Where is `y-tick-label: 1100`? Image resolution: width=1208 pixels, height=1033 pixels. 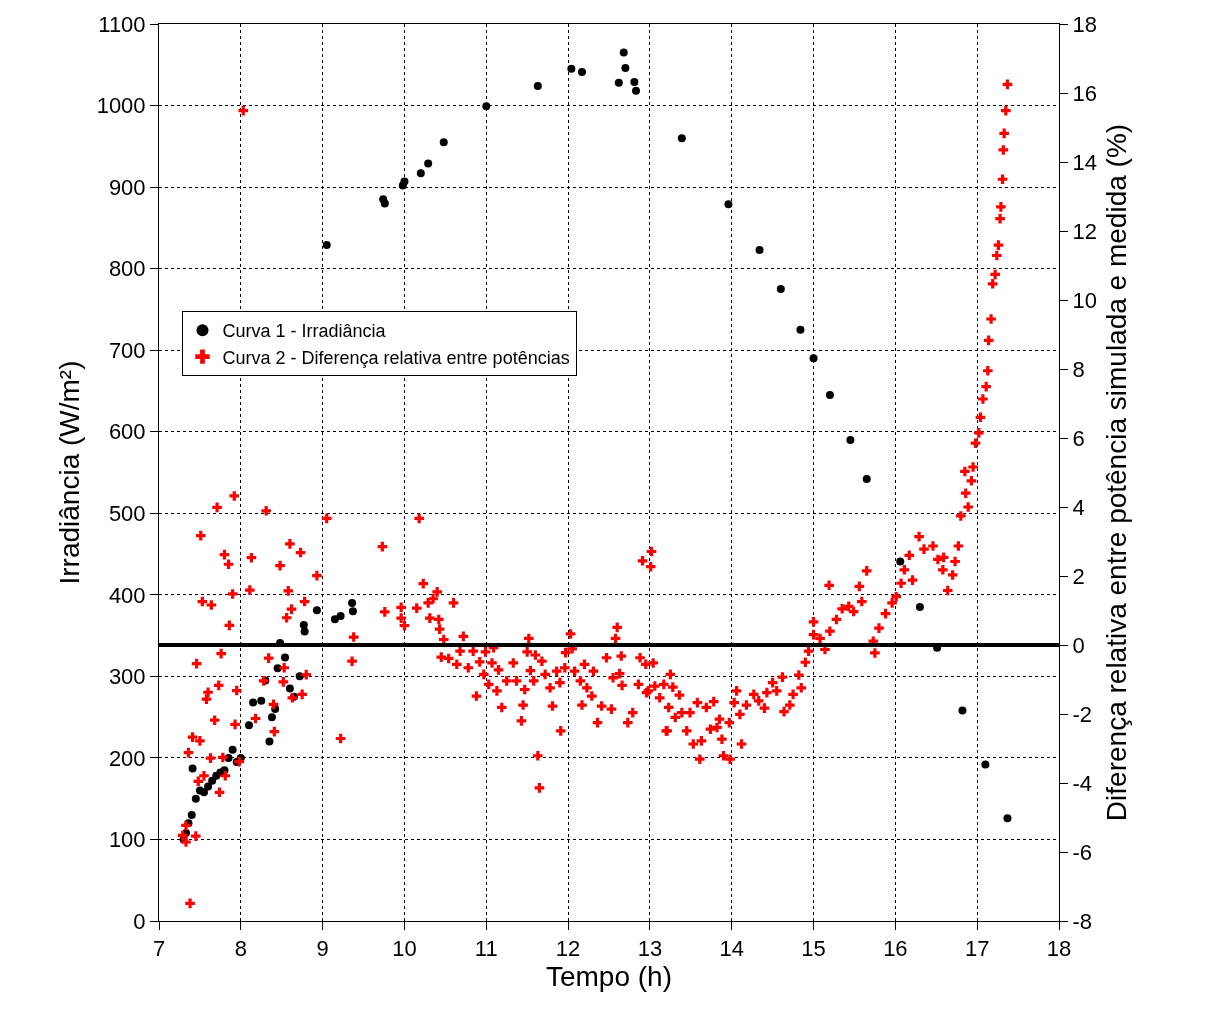 y-tick-label: 1100 is located at coordinates (122, 24).